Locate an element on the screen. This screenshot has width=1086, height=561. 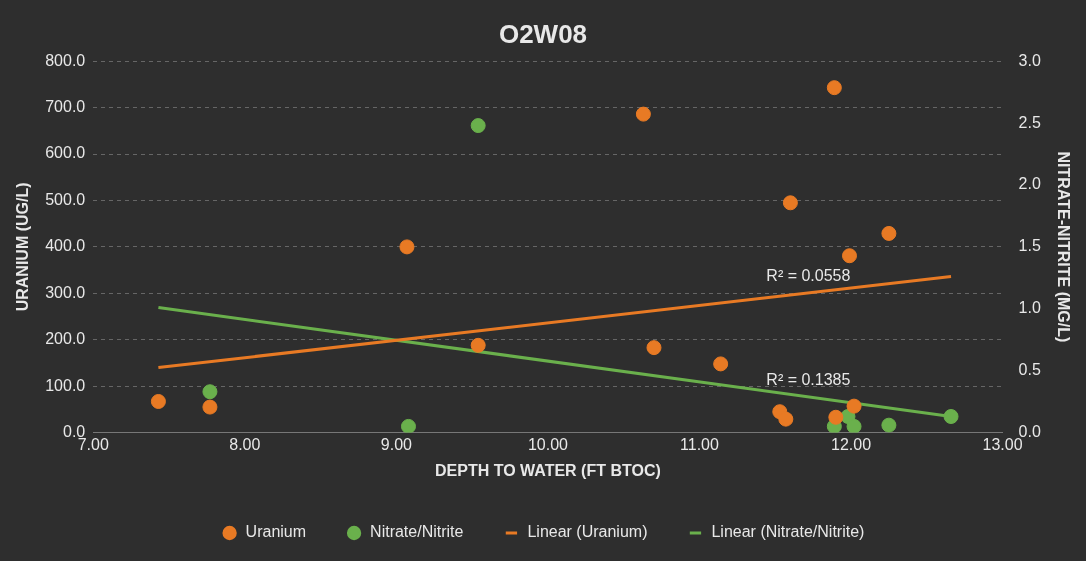
x-tick-label: 8.00 is located at coordinates (245, 444).